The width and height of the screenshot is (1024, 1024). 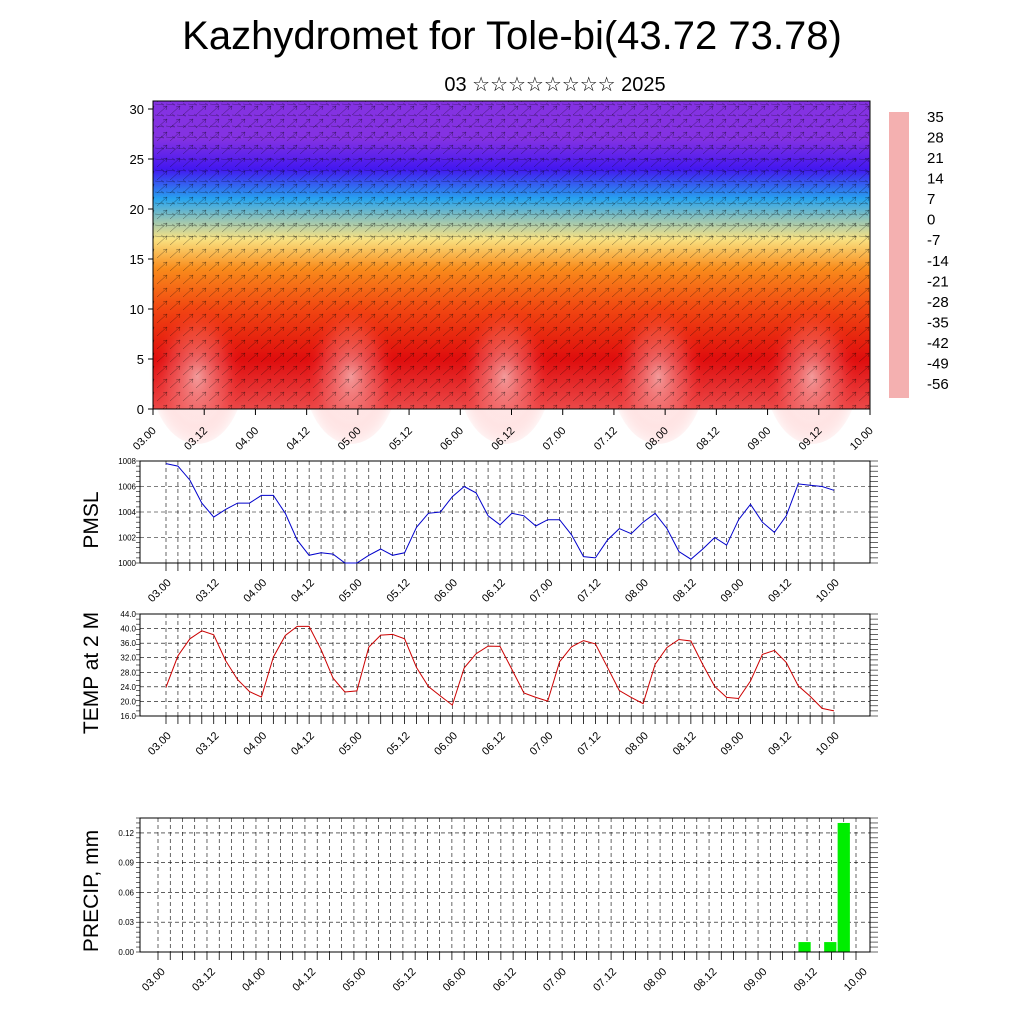 What do you see at coordinates (933, 240) in the screenshot?
I see `colorbar-label: -7` at bounding box center [933, 240].